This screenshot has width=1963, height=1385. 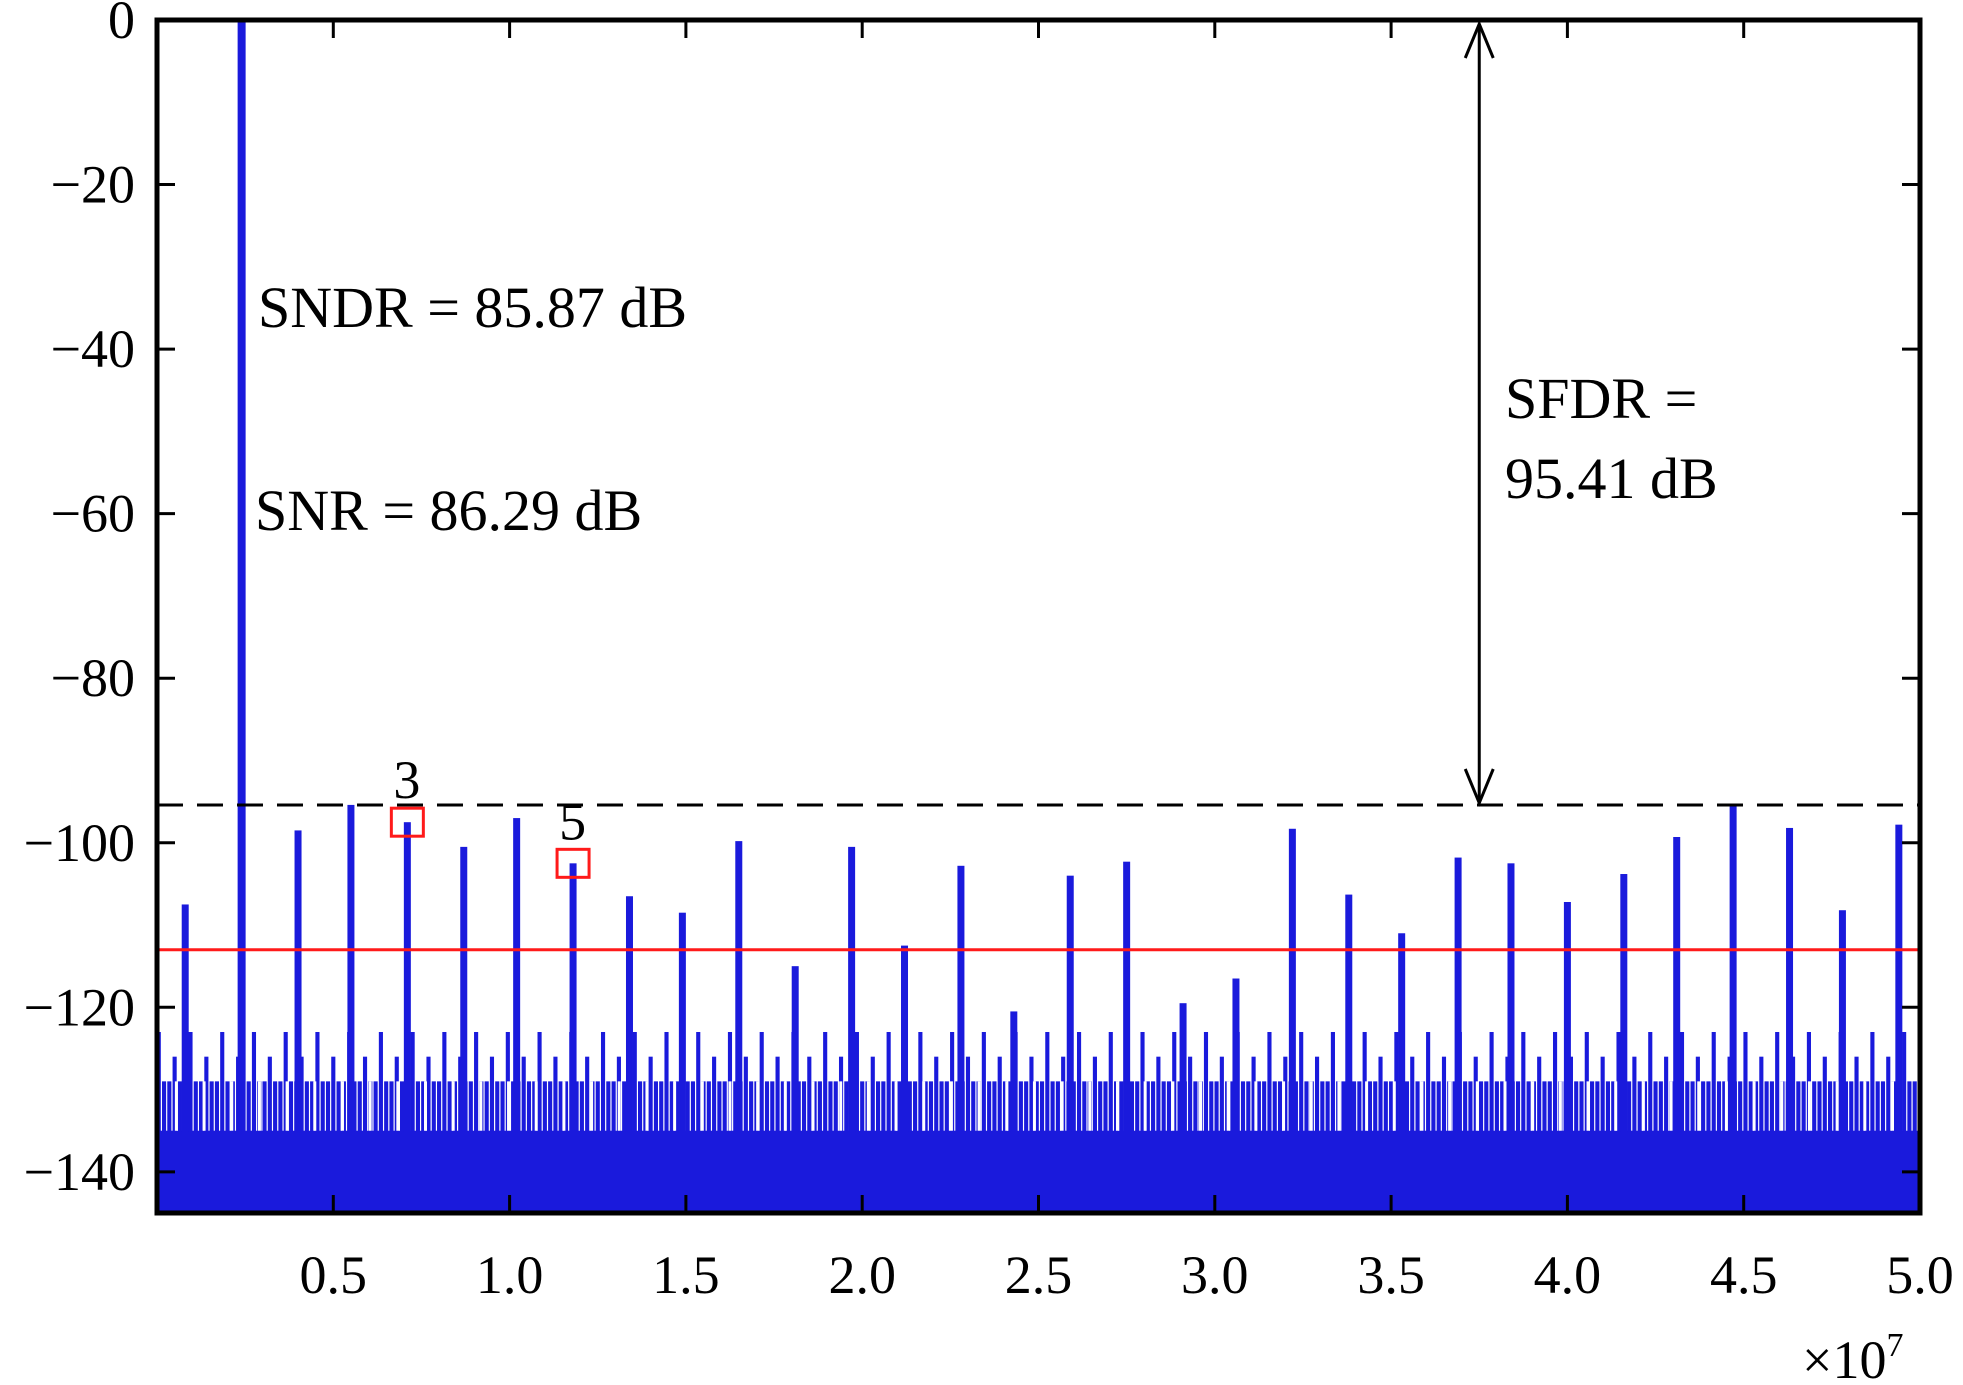 I want to click on x-tick-label: 0.5, so click(x=334, y=1275).